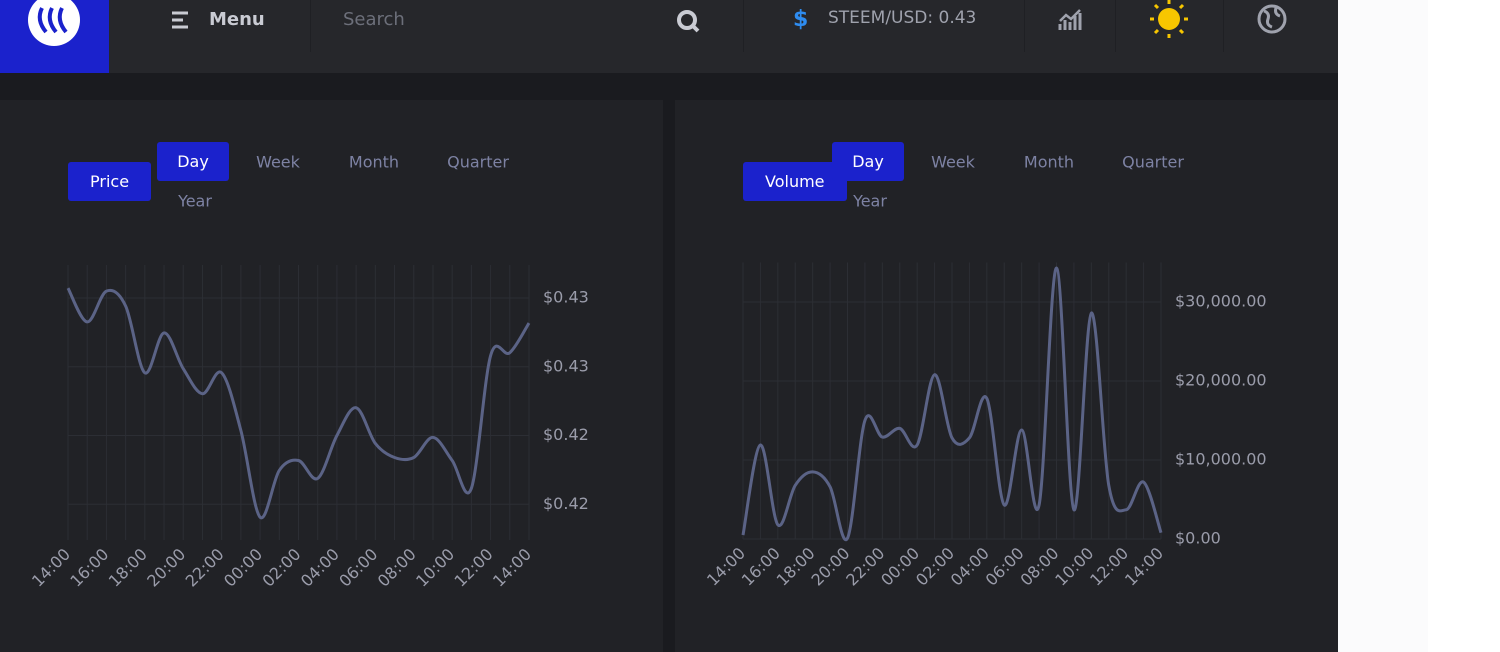 Image resolution: width=1500 pixels, height=652 pixels. I want to click on menu-icon, so click(181, 20).